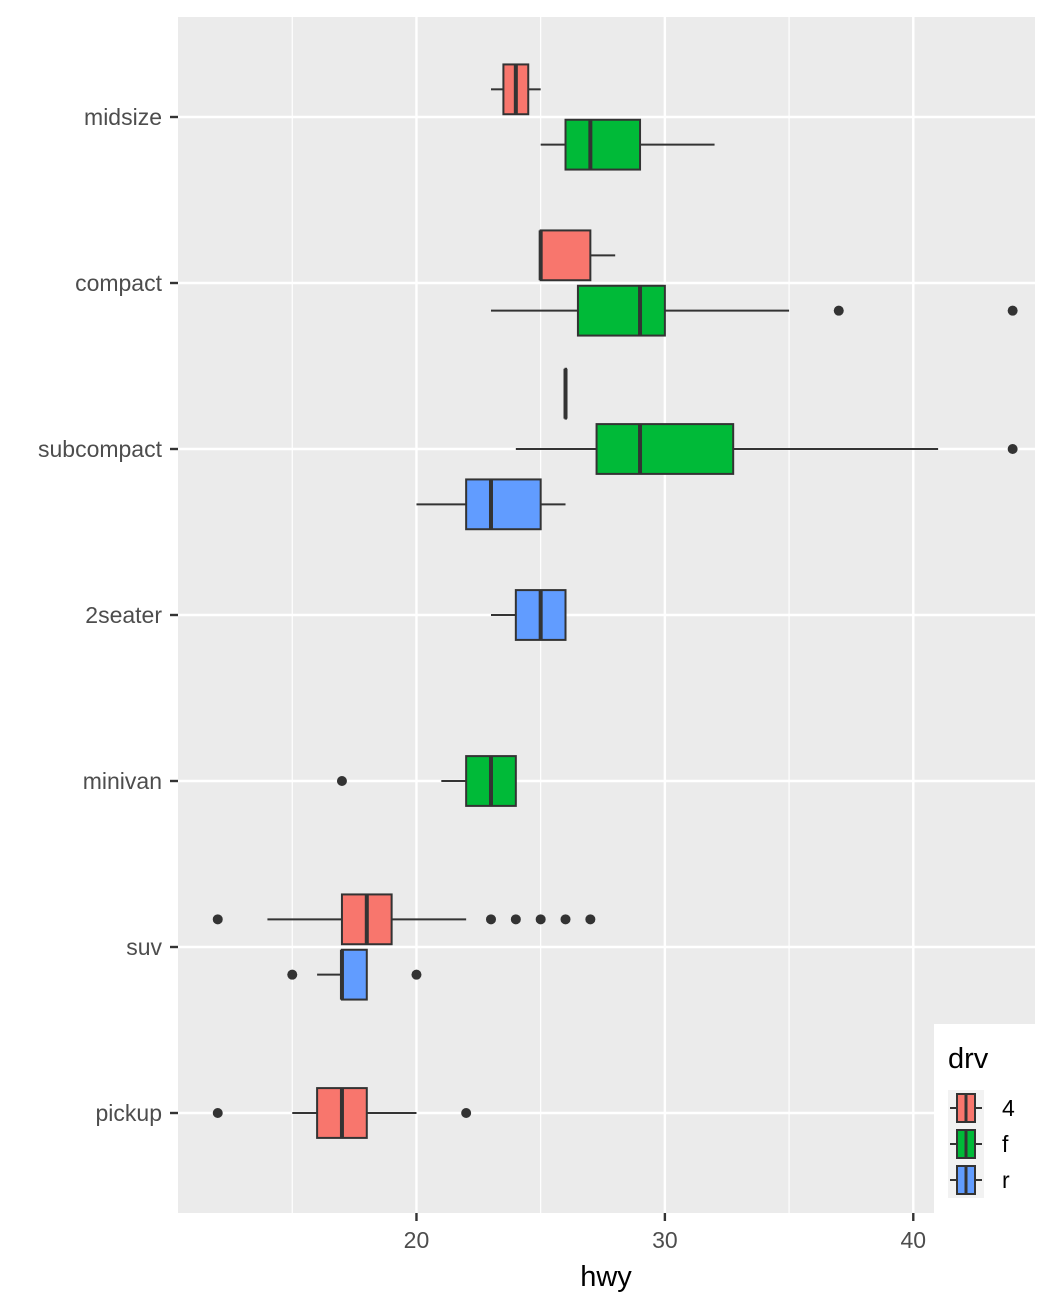 The height and width of the screenshot is (1312, 1050). Describe the element at coordinates (417, 1240) in the screenshot. I see `x-tick-label: 20` at that location.